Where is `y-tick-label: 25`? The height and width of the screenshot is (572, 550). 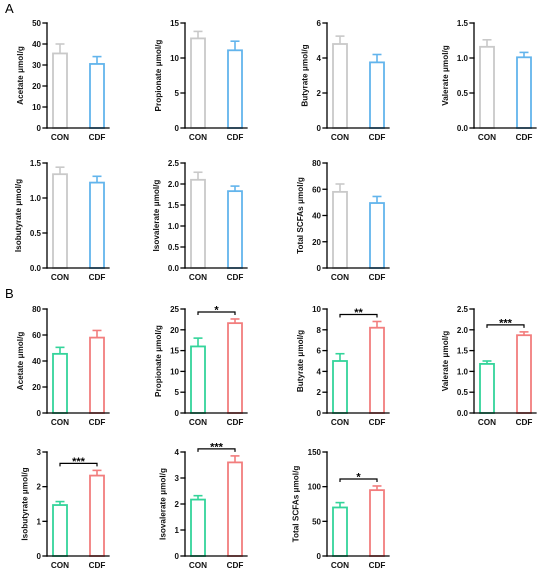
y-tick-label: 25 is located at coordinates (174, 309).